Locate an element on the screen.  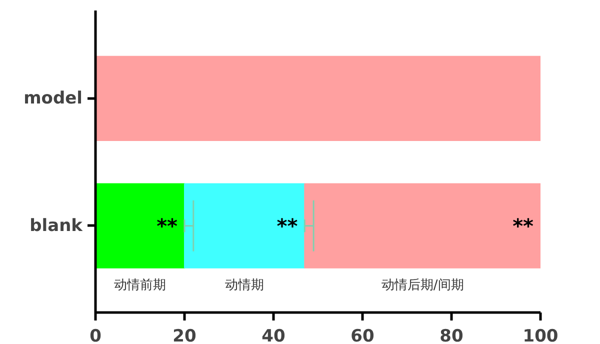
x-tick-label: 20 is located at coordinates (184, 335).